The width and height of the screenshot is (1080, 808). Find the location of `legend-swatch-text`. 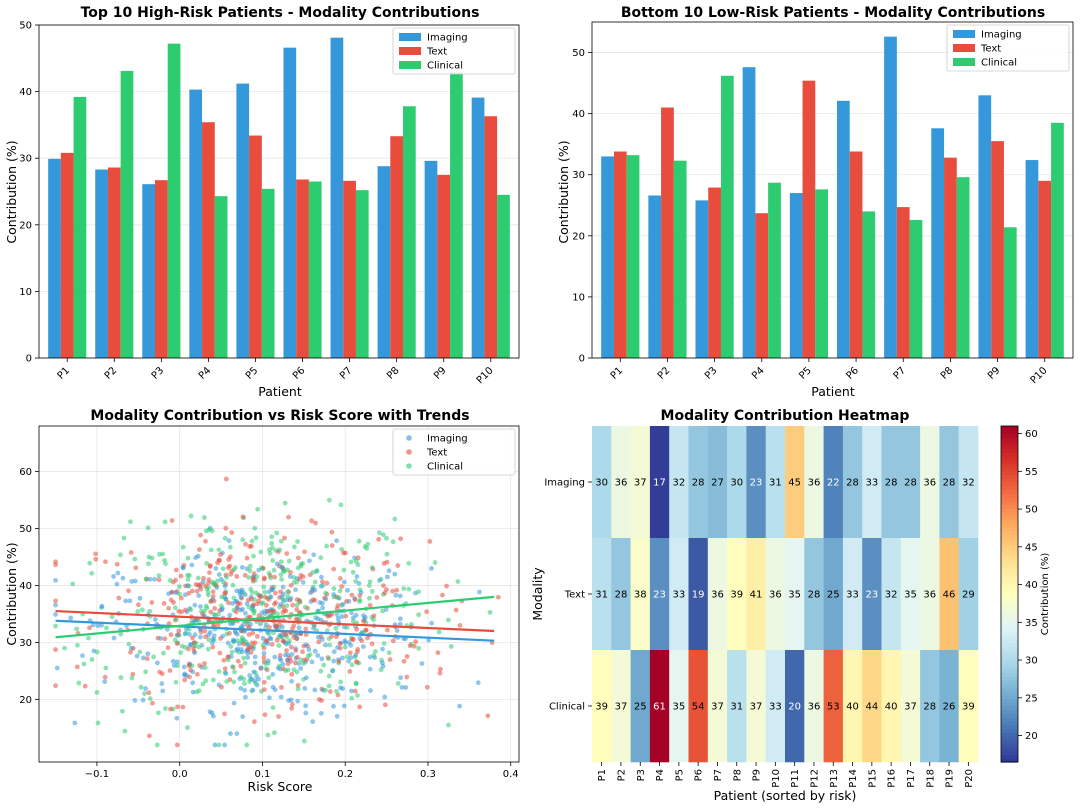

legend-swatch-text is located at coordinates (410, 51).